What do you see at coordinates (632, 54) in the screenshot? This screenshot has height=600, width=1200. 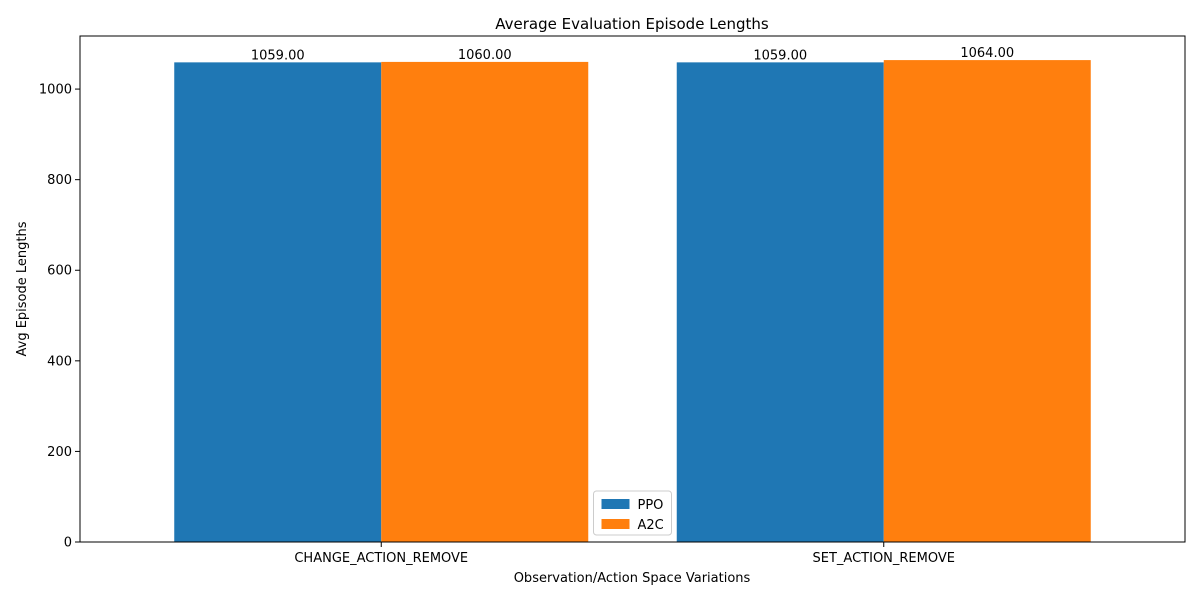 I see `data-labels: 1059.00 1059.00 1060.00 1064.00` at bounding box center [632, 54].